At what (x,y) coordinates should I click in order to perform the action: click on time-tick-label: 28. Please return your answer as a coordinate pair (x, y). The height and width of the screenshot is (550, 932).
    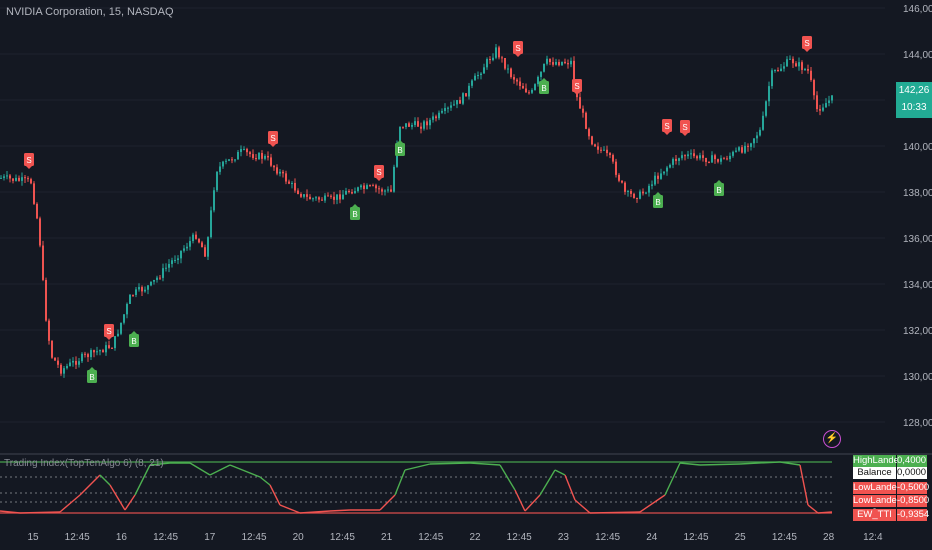
    Looking at the image, I should click on (829, 537).